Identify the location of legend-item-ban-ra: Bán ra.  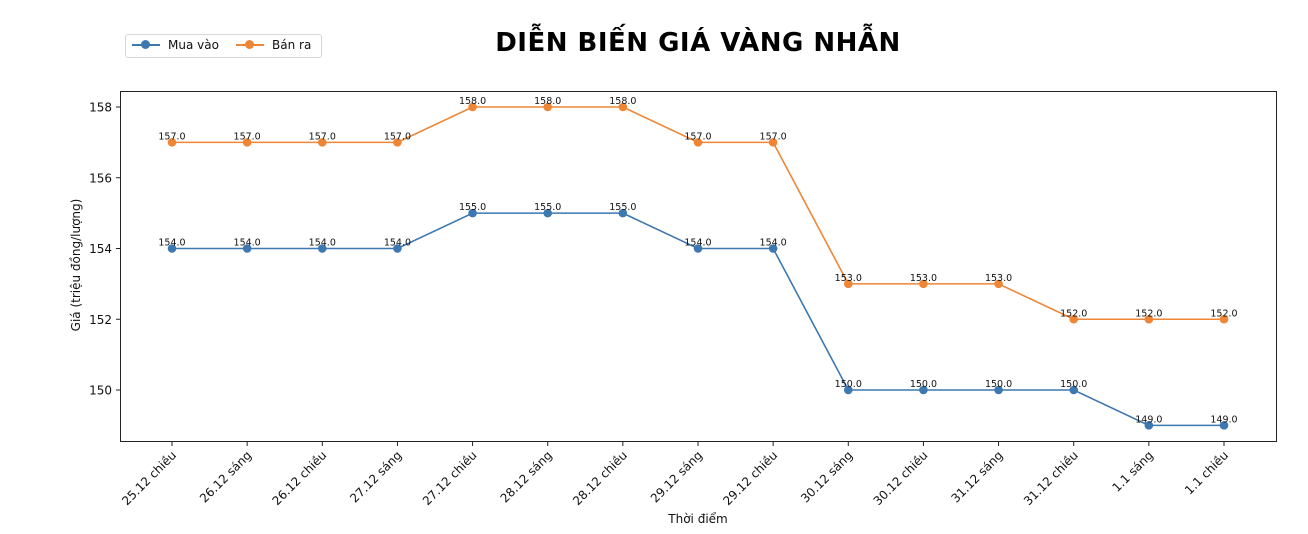
(273, 45).